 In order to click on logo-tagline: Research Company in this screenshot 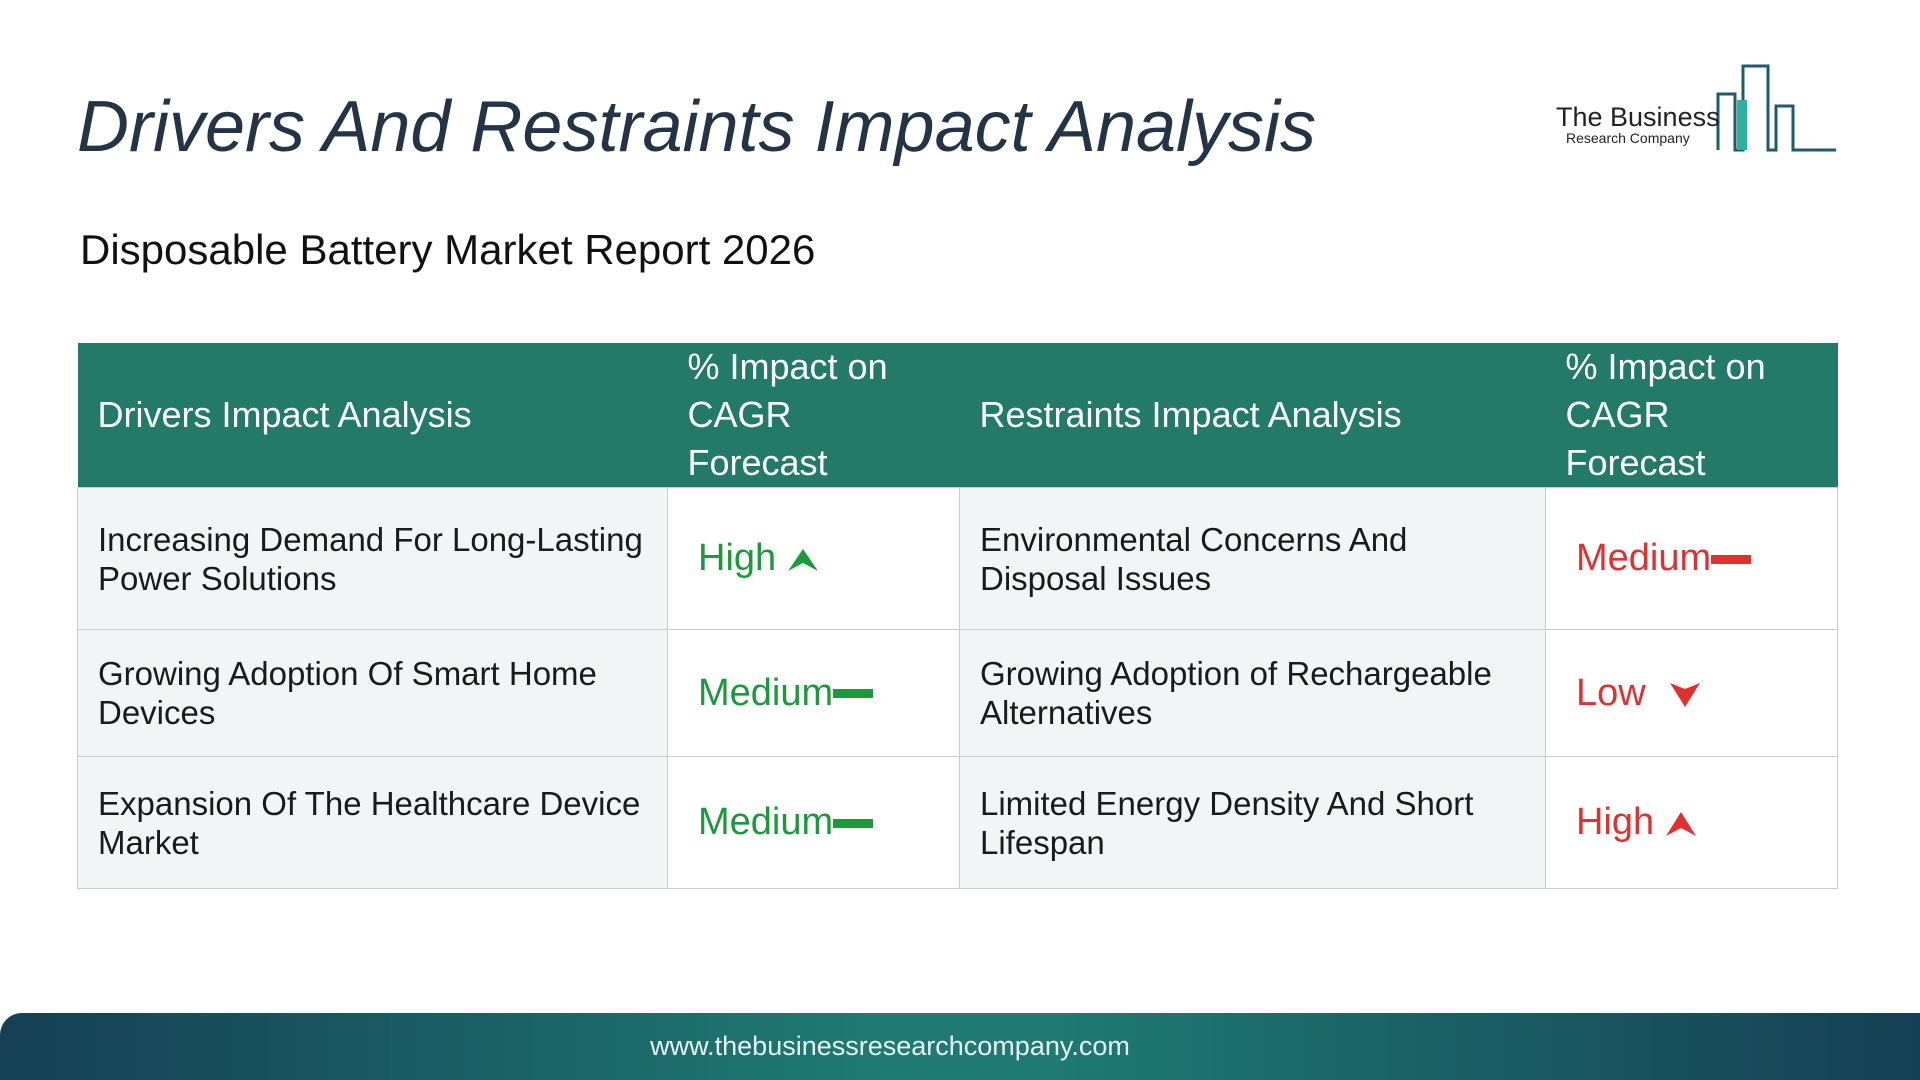, I will do `click(1628, 138)`.